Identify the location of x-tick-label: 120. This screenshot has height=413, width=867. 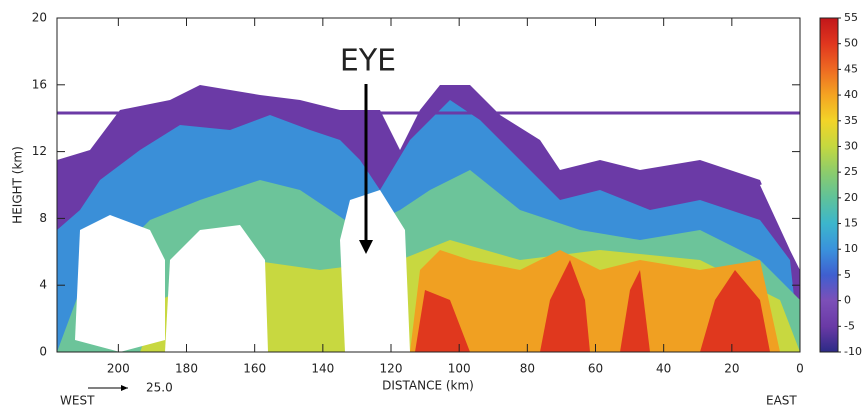
(391, 369).